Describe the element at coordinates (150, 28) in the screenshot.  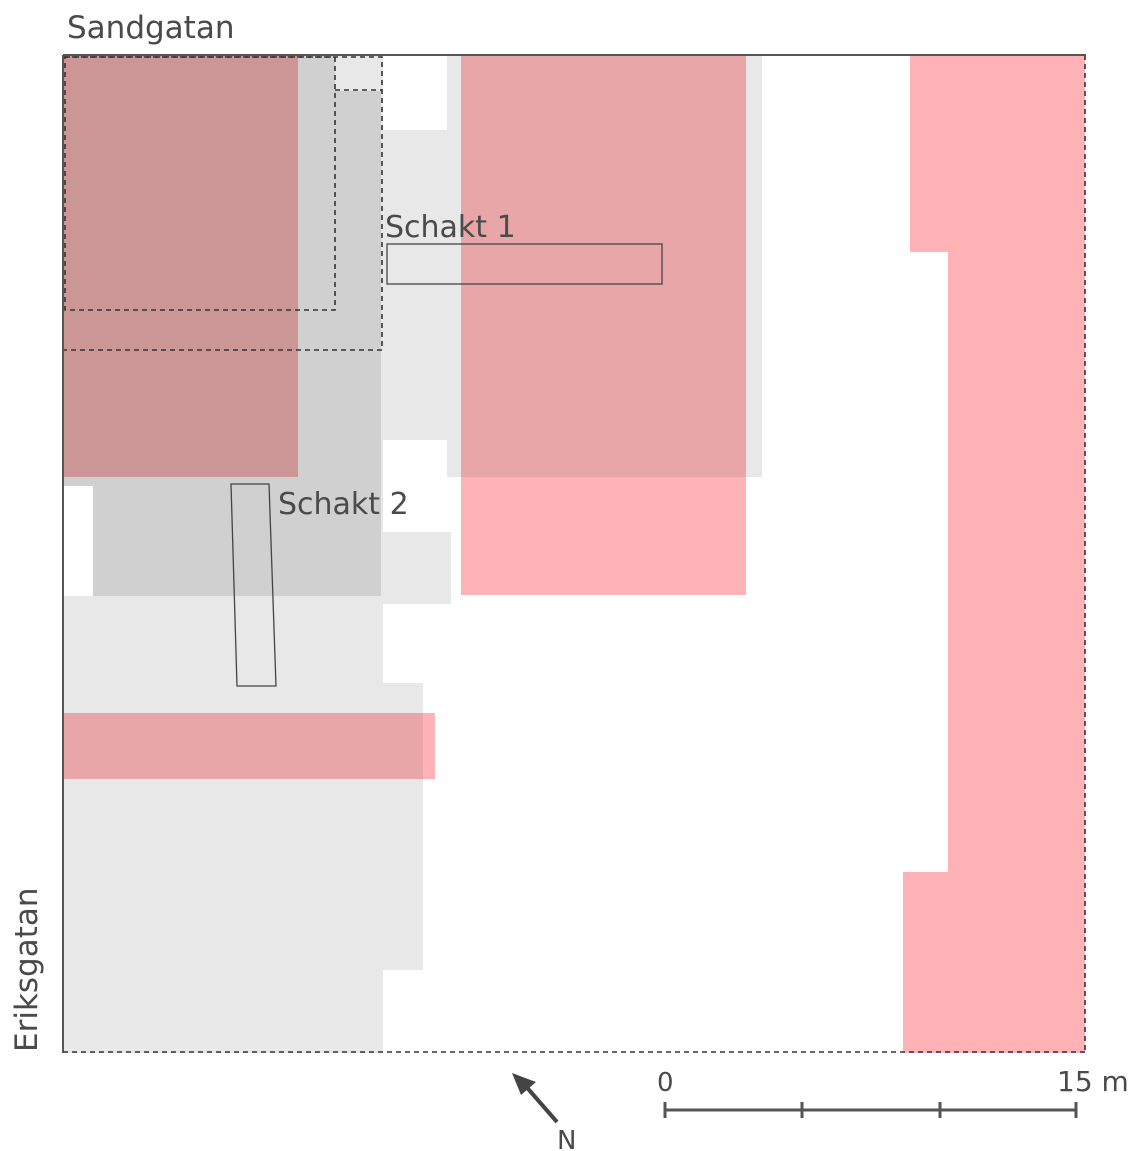
I see `street-label-sandgatan: Sandgatan` at that location.